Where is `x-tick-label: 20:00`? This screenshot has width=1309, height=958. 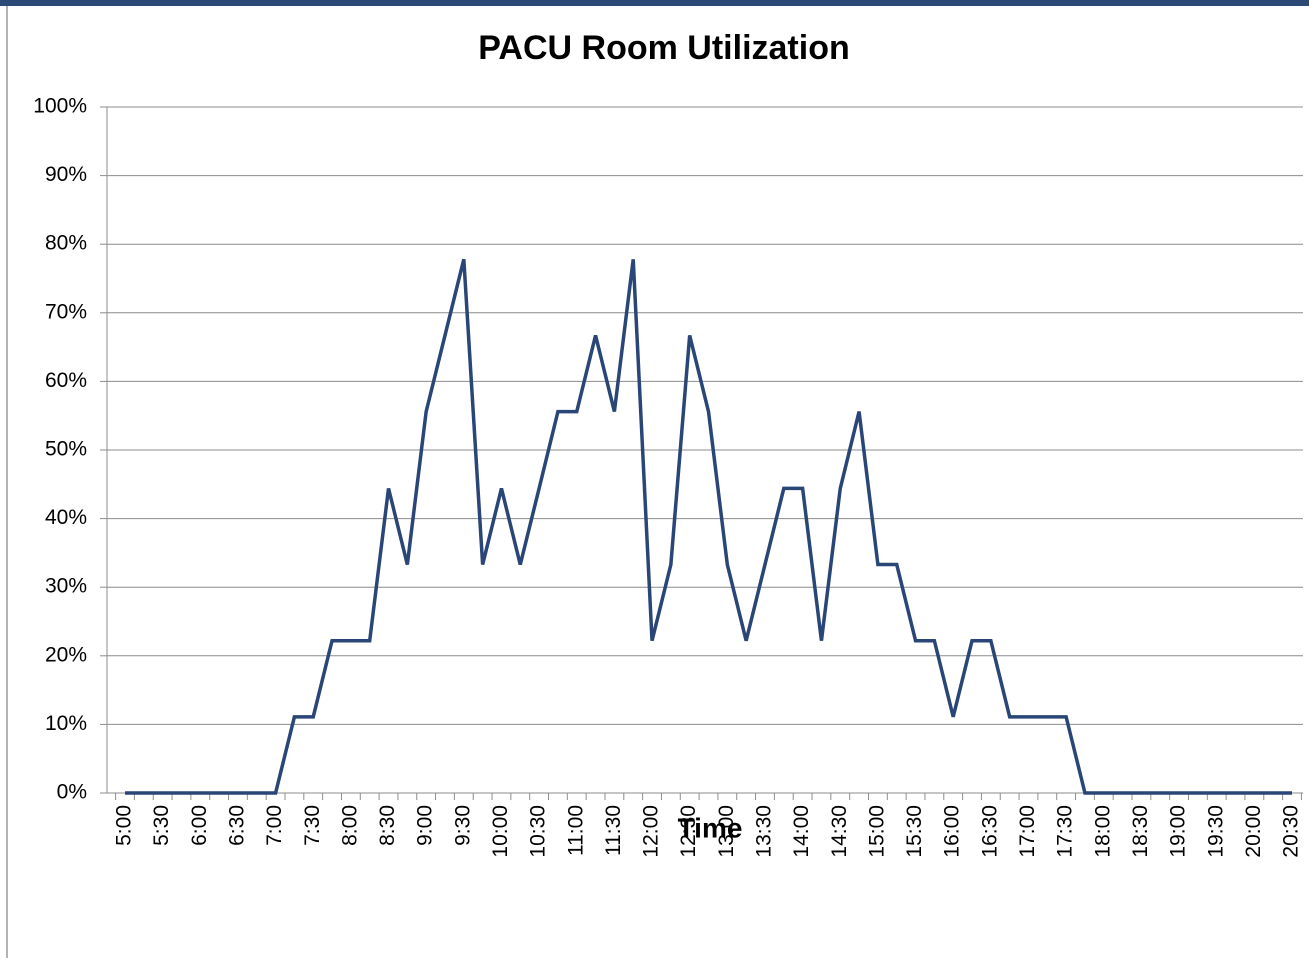 x-tick-label: 20:00 is located at coordinates (1253, 831).